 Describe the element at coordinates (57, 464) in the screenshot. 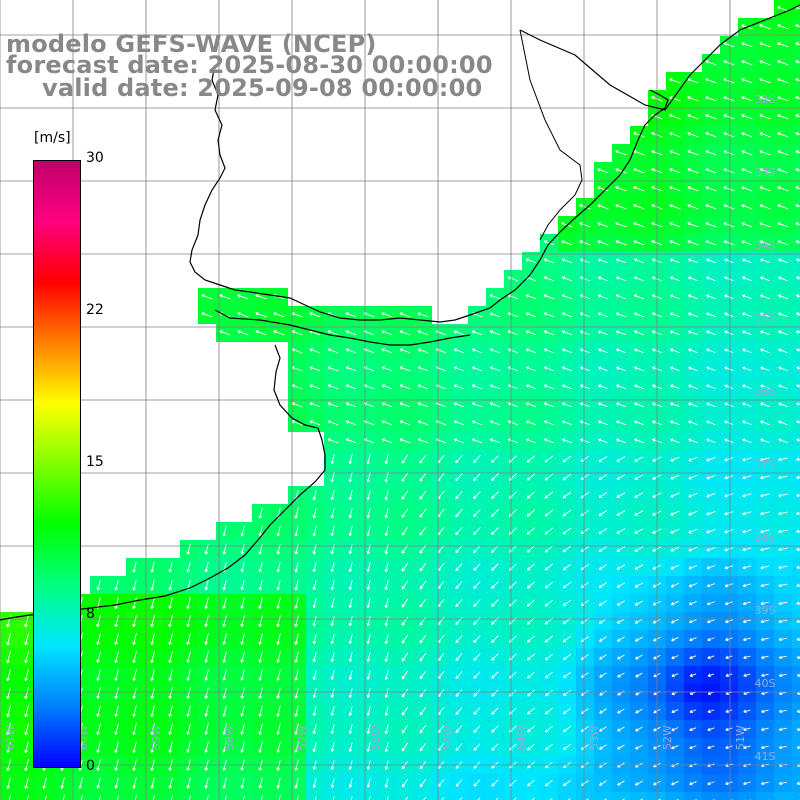

I see `colorbar-gradient` at that location.